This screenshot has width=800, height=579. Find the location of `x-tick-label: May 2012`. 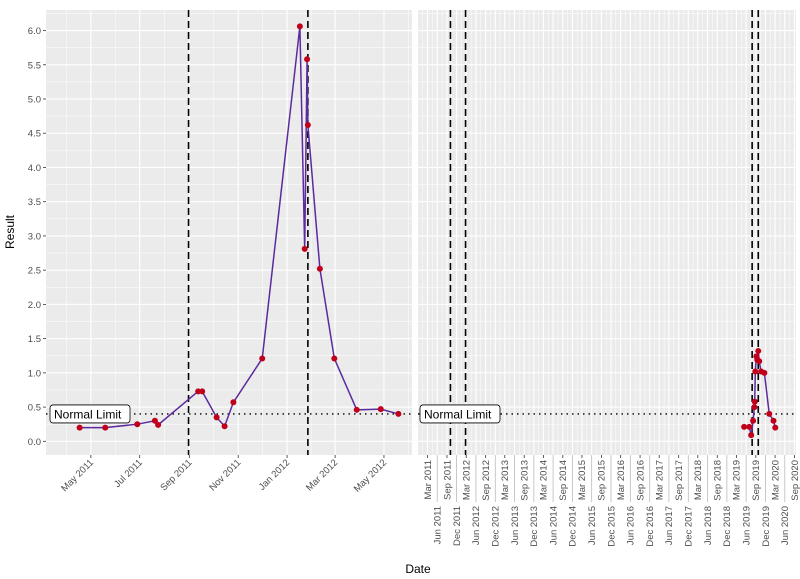

x-tick-label: May 2012 is located at coordinates (370, 475).